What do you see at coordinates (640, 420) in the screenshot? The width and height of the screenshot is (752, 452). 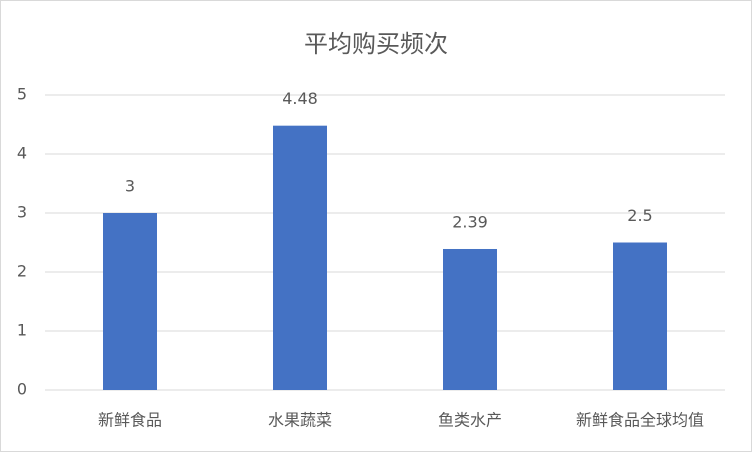 I see `x-tick-label: 新鲜食品全球均值` at bounding box center [640, 420].